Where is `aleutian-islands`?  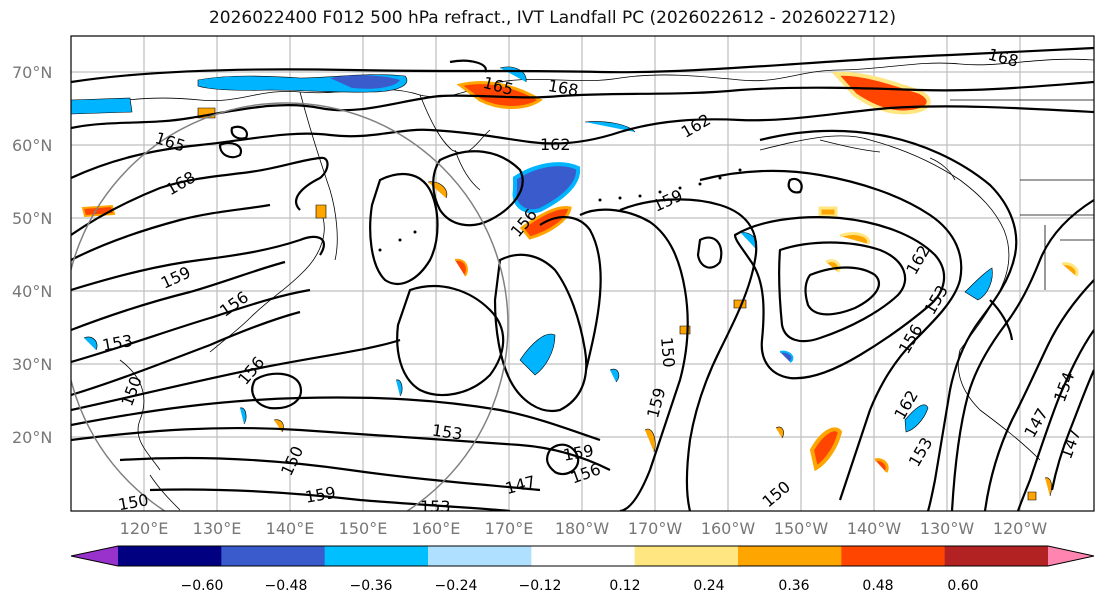 aleutian-islands is located at coordinates (560, 210).